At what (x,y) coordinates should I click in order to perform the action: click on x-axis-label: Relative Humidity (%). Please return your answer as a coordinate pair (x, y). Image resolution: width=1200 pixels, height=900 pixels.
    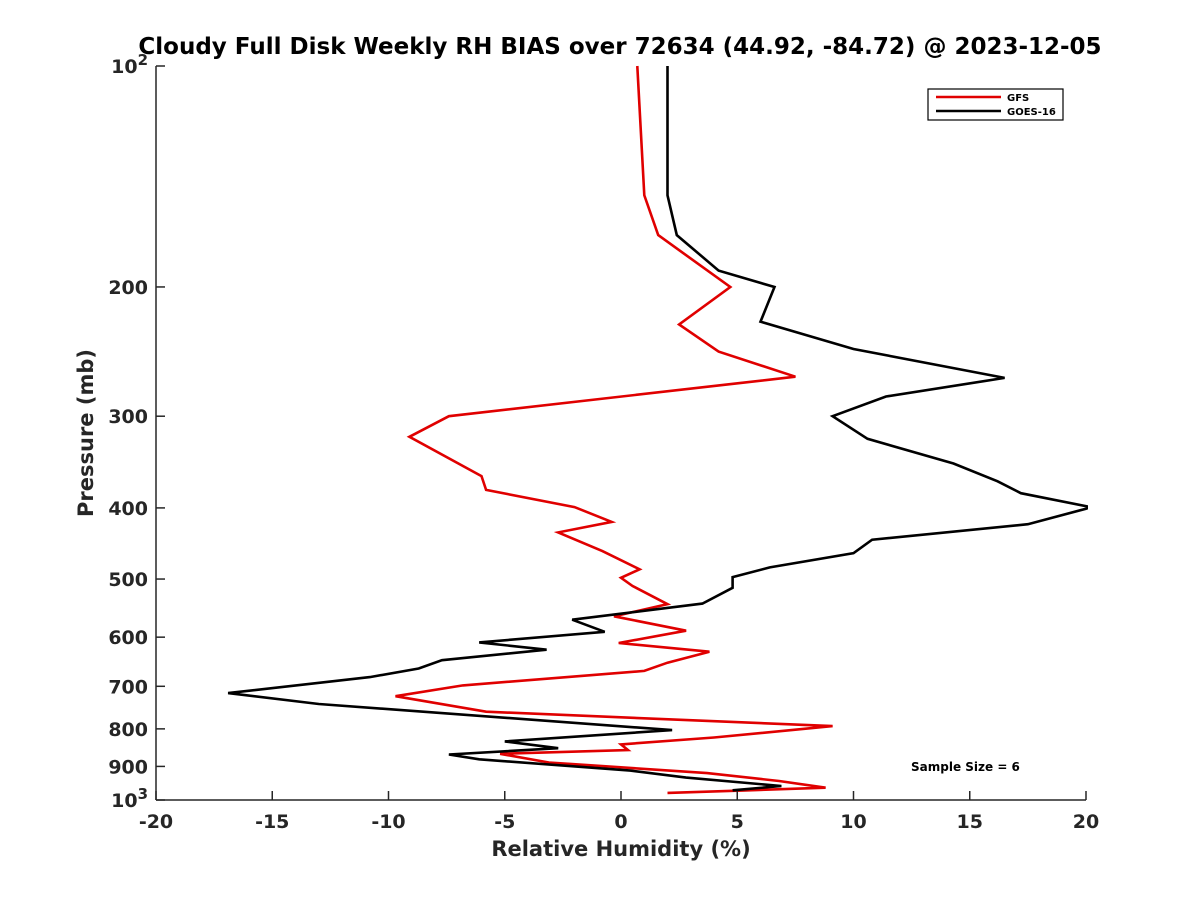
    Looking at the image, I should click on (620, 849).